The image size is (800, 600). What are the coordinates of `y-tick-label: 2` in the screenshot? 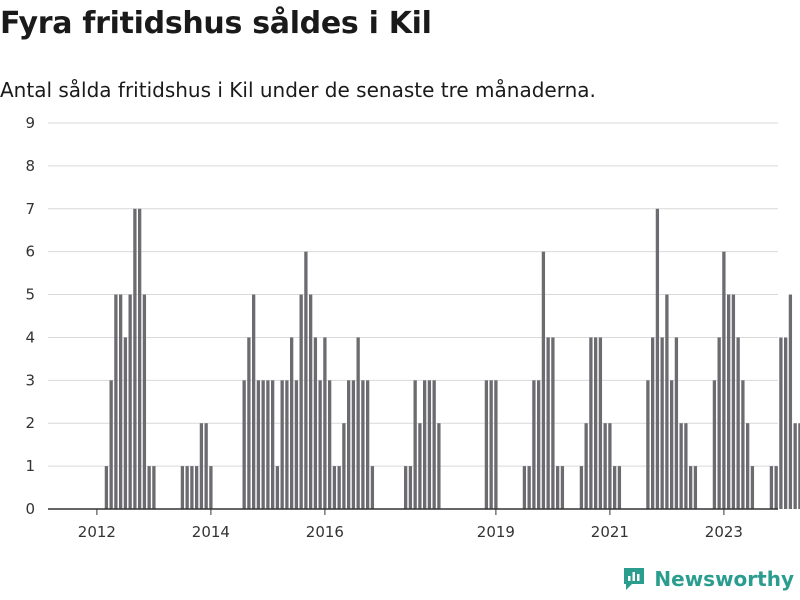 It's located at (30, 423).